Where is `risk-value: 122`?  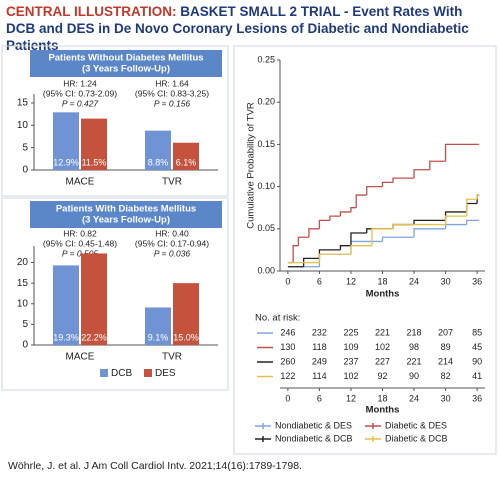
risk-value: 122 is located at coordinates (287, 376).